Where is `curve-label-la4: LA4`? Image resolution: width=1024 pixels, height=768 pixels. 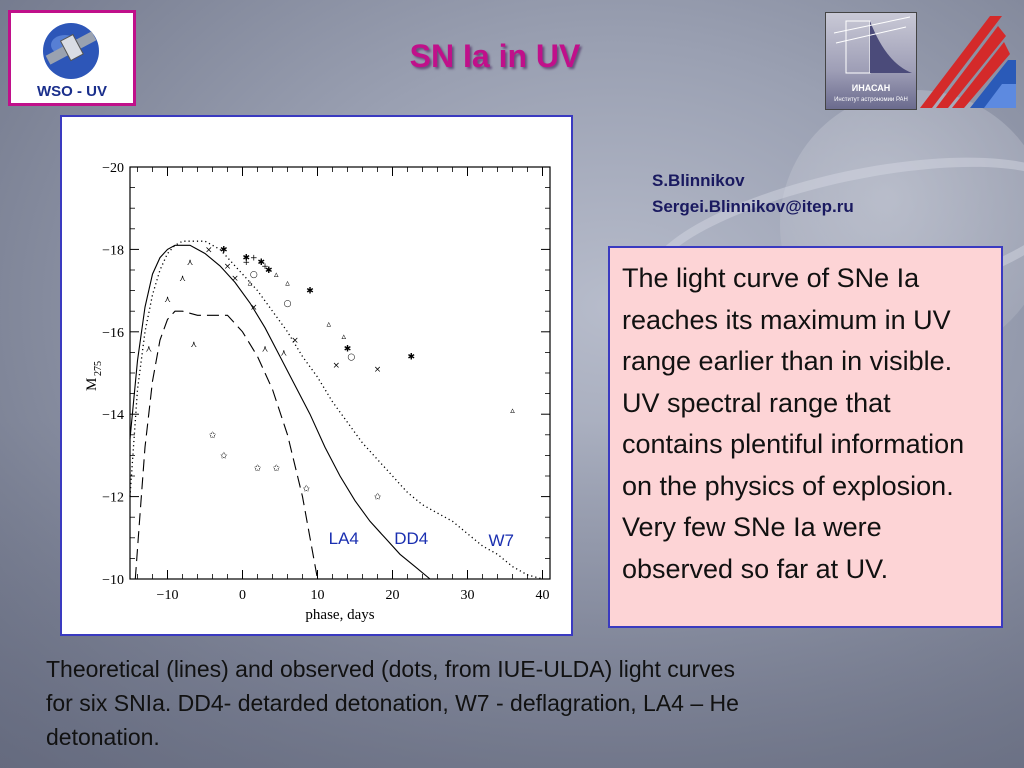 curve-label-la4: LA4 is located at coordinates (344, 538).